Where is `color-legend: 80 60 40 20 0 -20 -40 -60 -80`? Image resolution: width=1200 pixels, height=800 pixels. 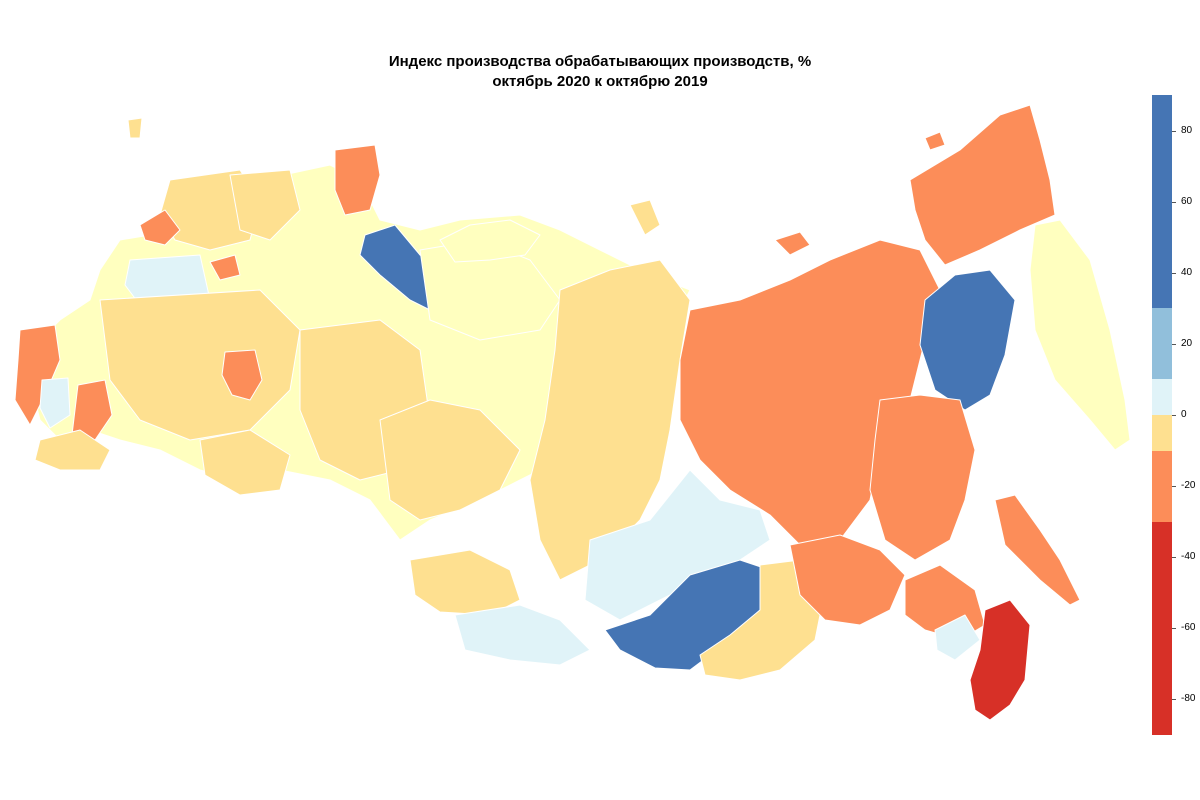
color-legend: 80 60 40 20 0 -20 -40 -60 -80 is located at coordinates (1175, 415).